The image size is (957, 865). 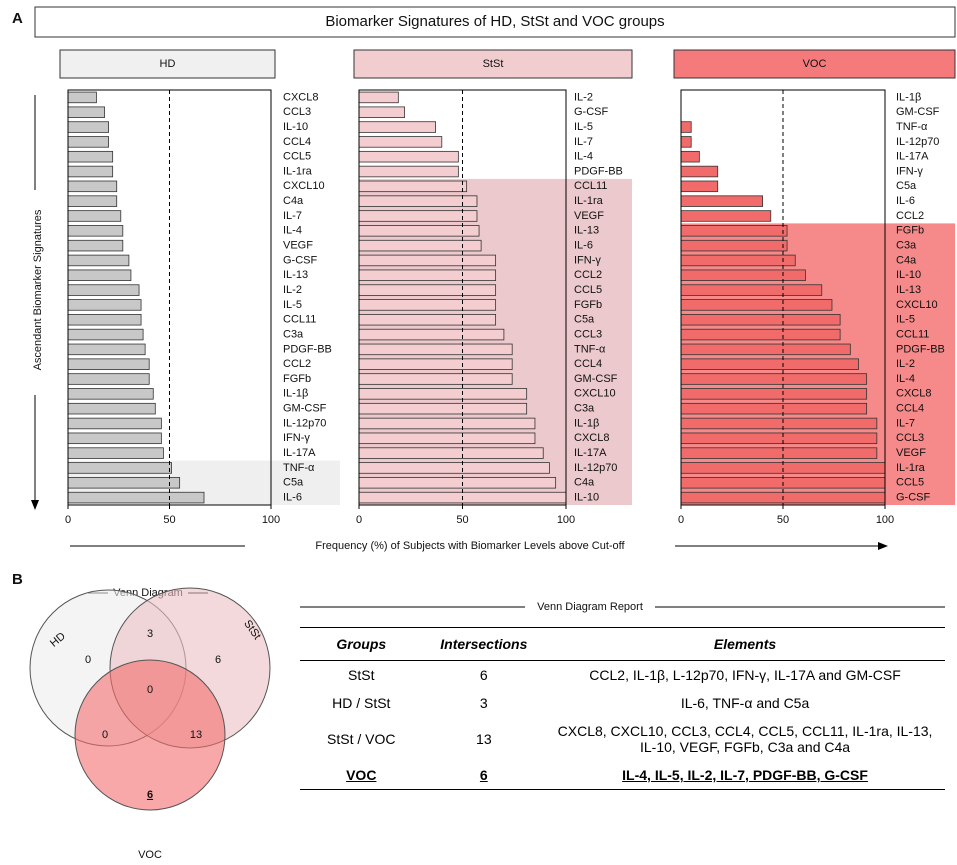 I want to click on category-label: G-CSF, so click(x=913, y=497).